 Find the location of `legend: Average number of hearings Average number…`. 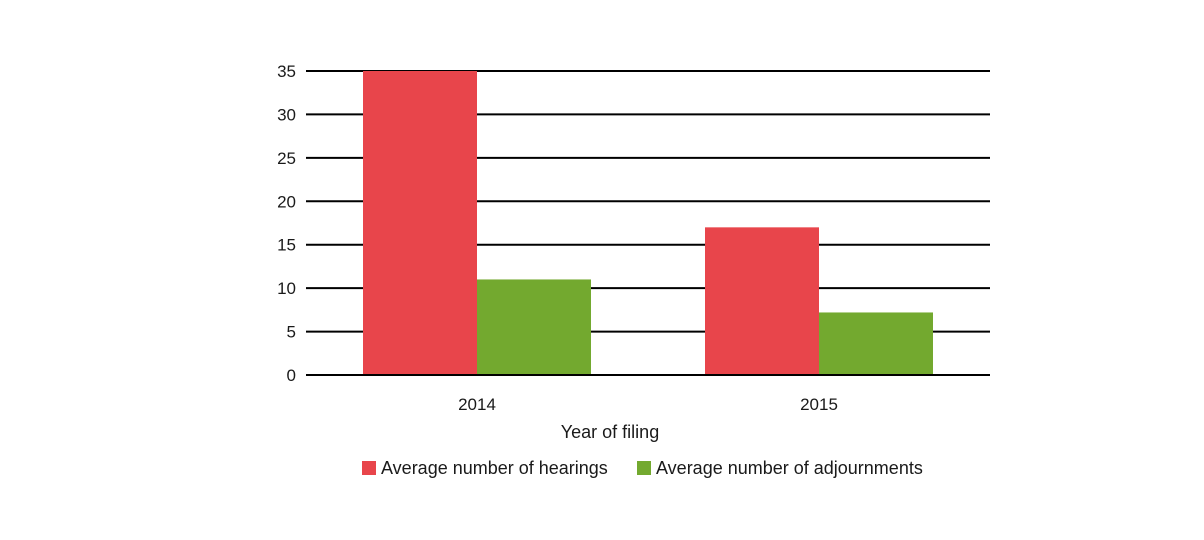

legend: Average number of hearings Average number… is located at coordinates (642, 468).